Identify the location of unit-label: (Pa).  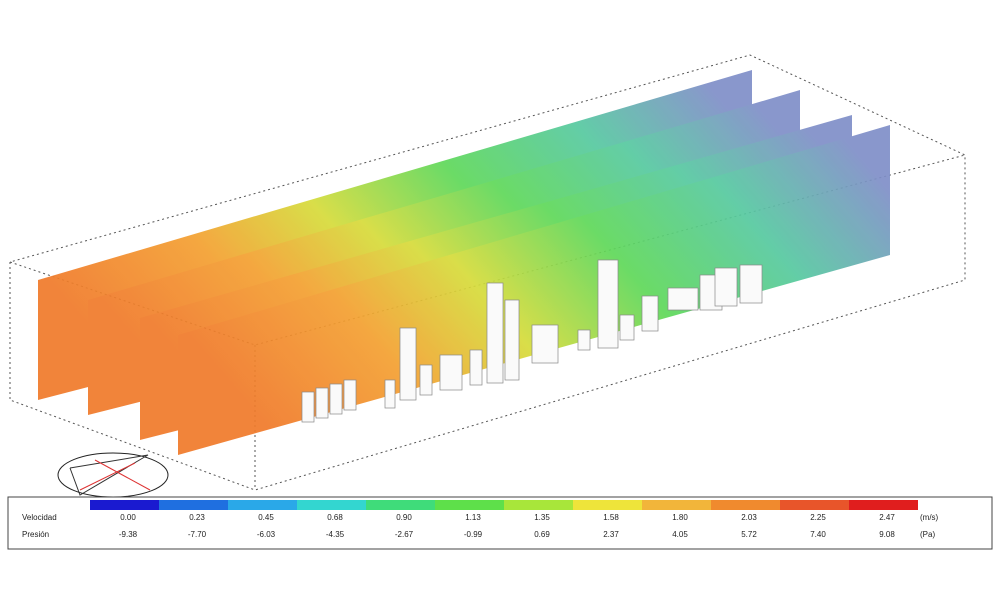
(927, 534).